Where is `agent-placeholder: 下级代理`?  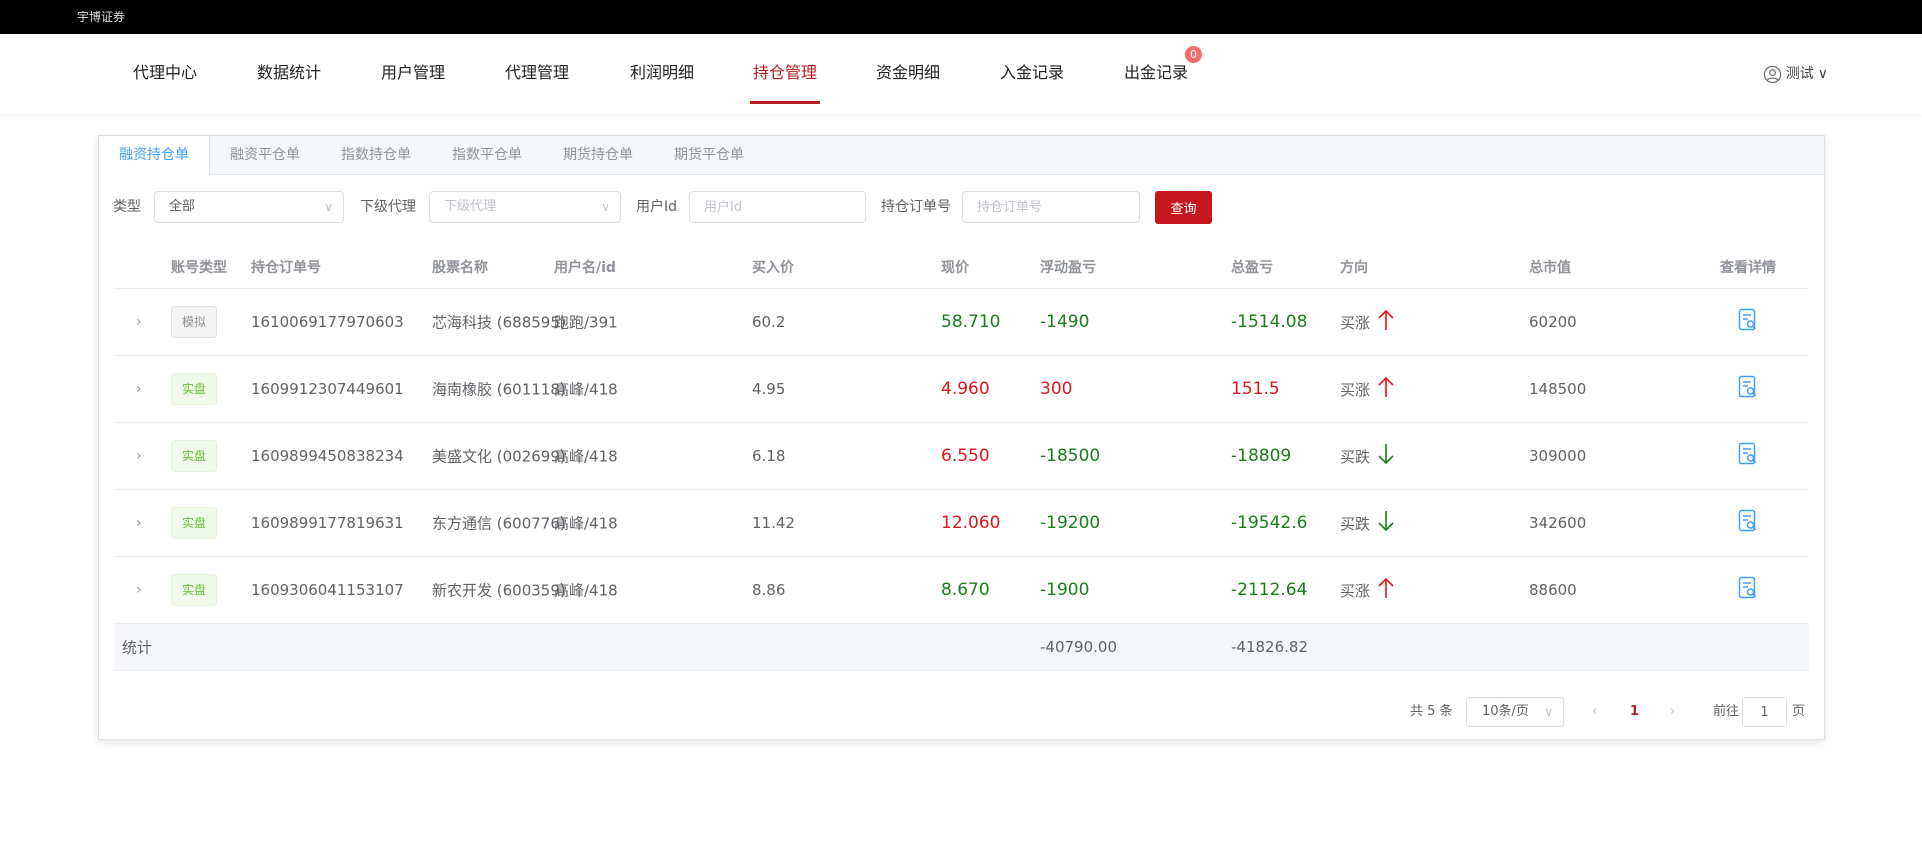 agent-placeholder: 下级代理 is located at coordinates (470, 206).